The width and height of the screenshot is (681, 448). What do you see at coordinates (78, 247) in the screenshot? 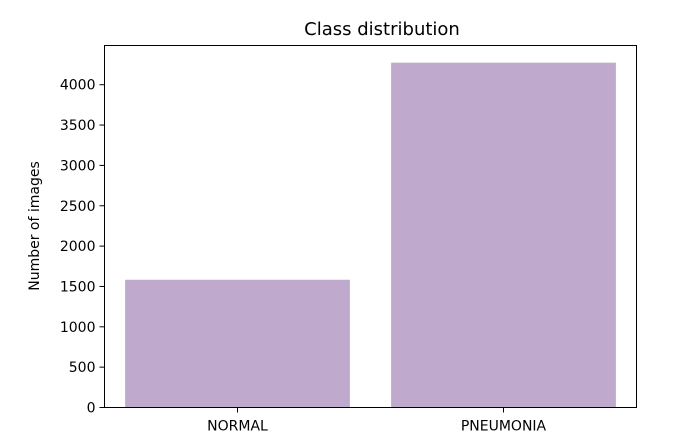
I see `y-tick-label: 2000` at bounding box center [78, 247].